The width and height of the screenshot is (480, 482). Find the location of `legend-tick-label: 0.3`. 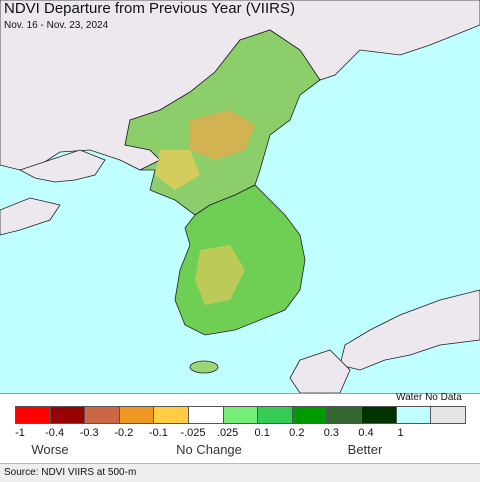

legend-tick-label: 0.3 is located at coordinates (331, 433).